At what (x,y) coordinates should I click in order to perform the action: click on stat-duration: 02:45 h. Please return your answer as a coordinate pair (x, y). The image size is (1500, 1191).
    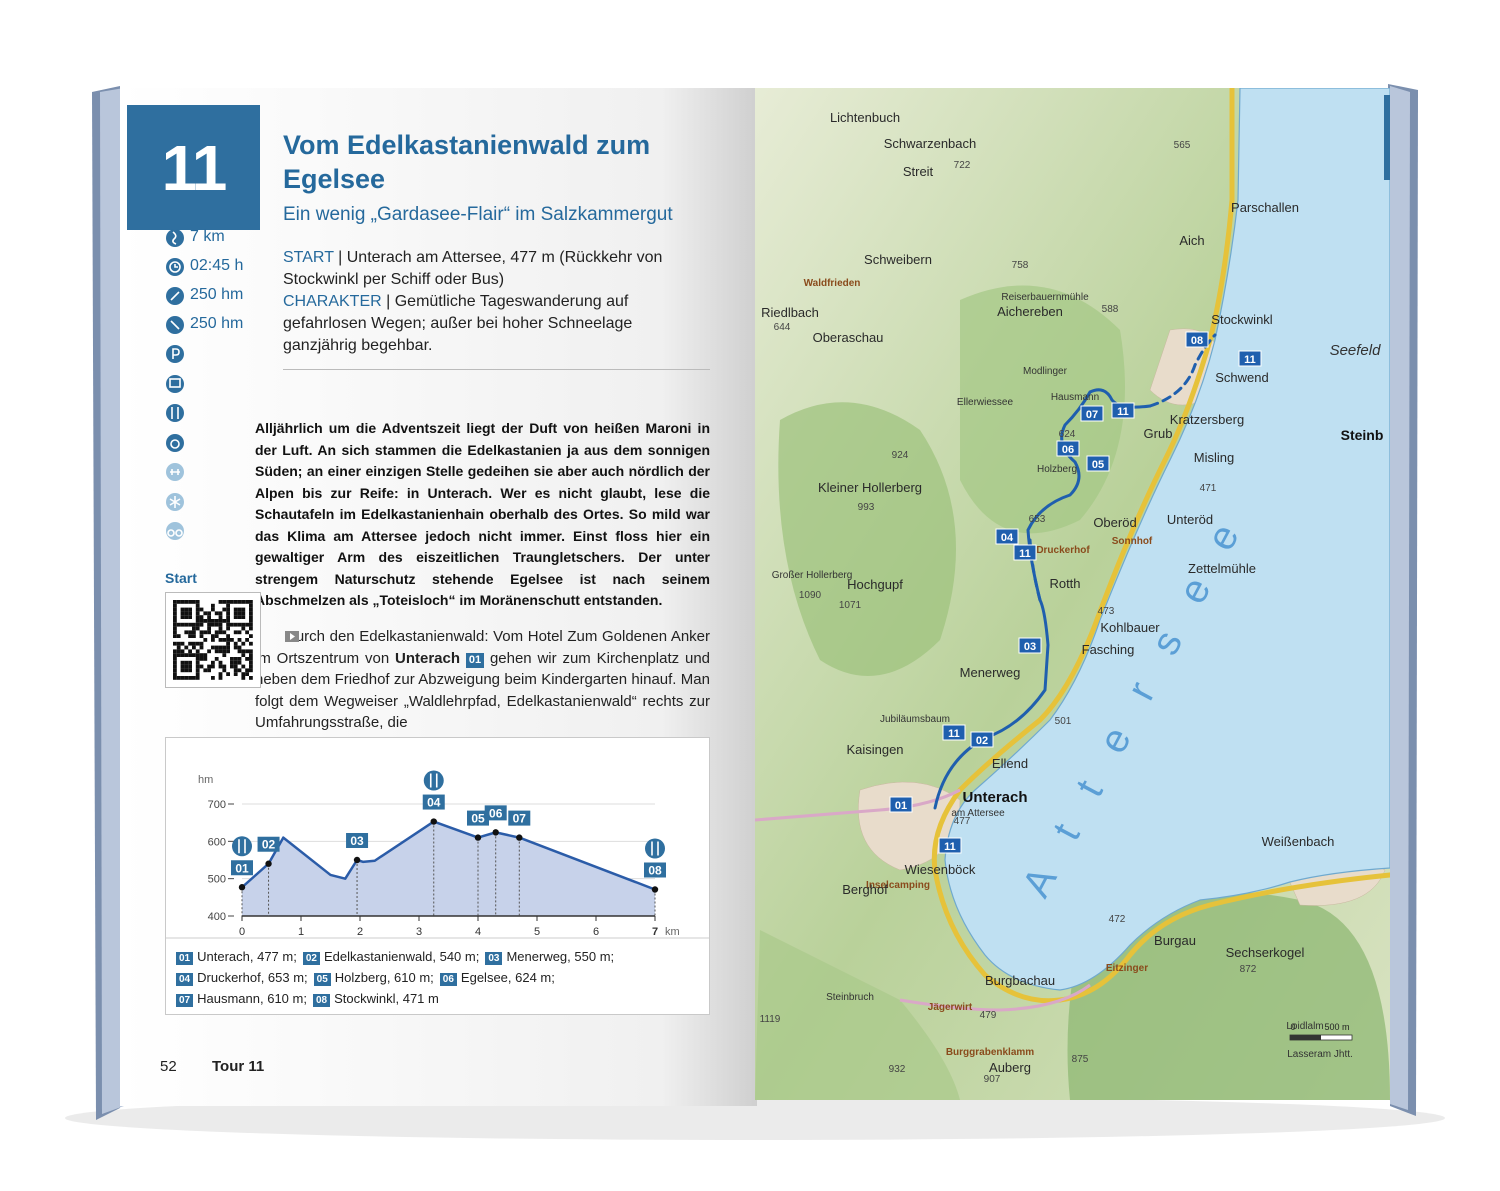
    Looking at the image, I should click on (217, 265).